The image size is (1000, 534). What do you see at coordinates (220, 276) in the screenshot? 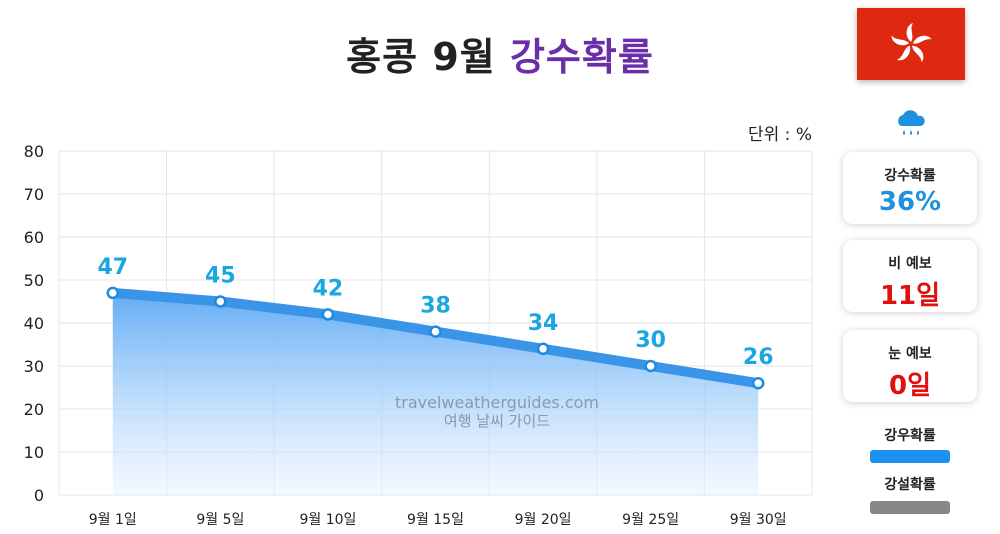
I see `data-label: 45` at bounding box center [220, 276].